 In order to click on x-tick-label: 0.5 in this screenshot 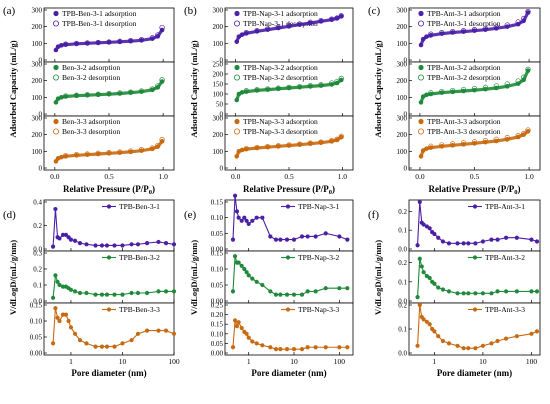, I will do `click(289, 176)`.